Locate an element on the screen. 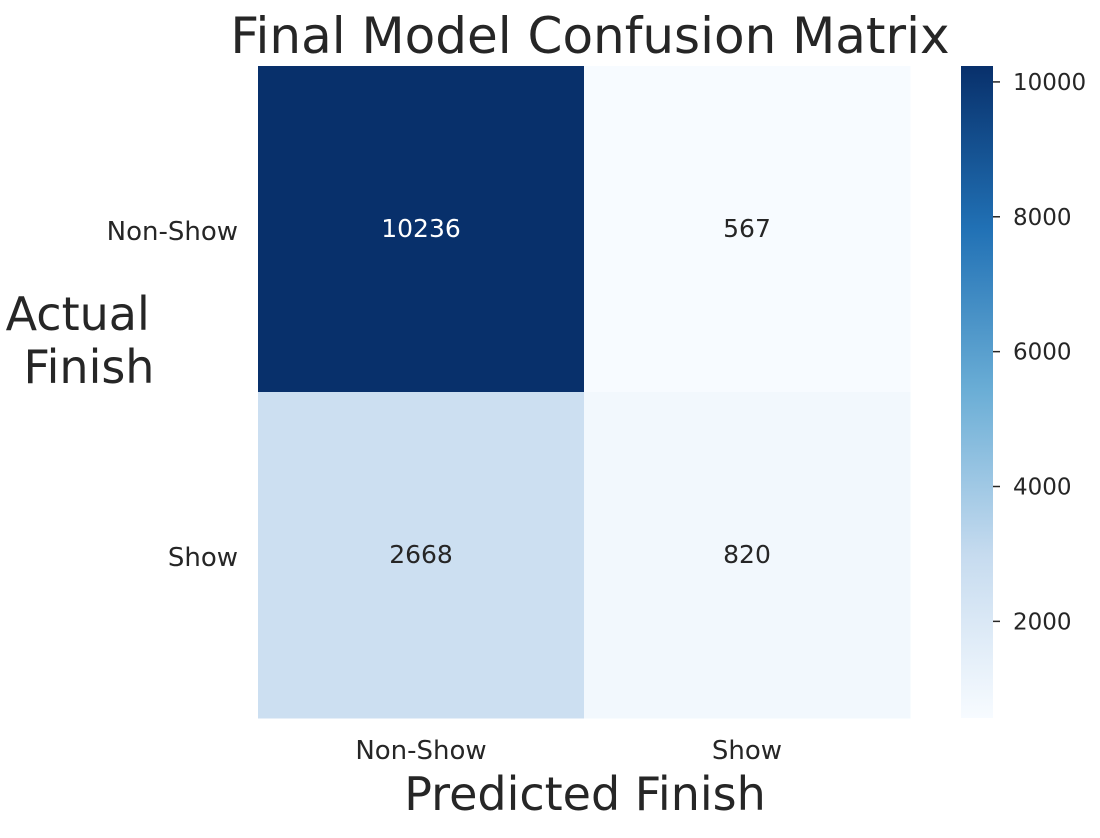  y-tick-label: Non-Show is located at coordinates (172, 232).